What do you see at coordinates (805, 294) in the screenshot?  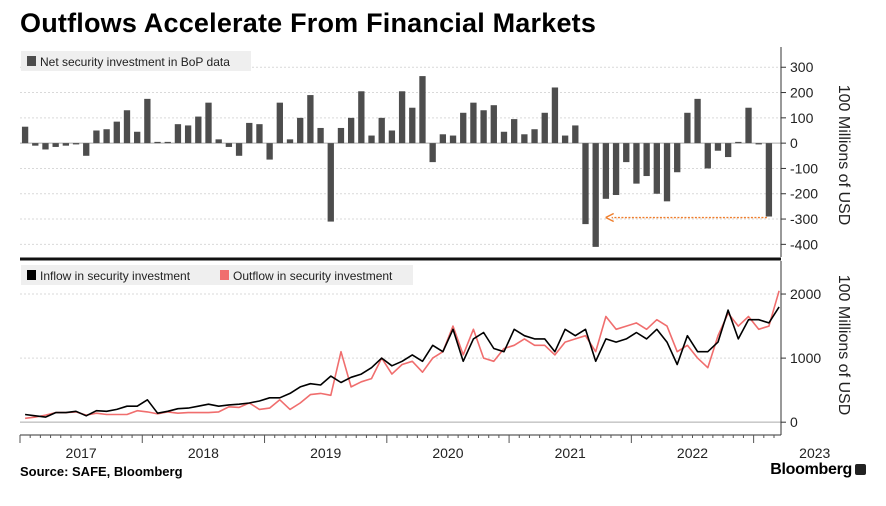 I see `y-tick-label: 2000` at bounding box center [805, 294].